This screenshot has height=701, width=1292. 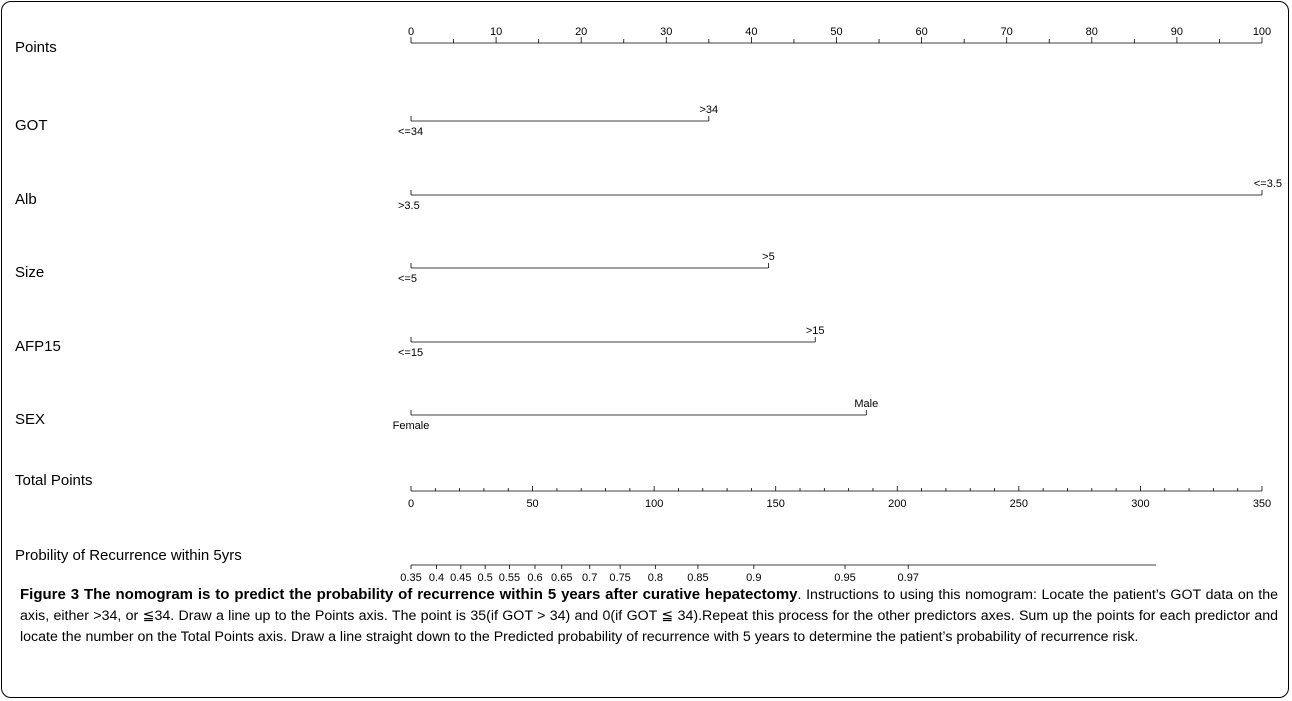 I want to click on total-tick-label: 200, so click(x=897, y=504).